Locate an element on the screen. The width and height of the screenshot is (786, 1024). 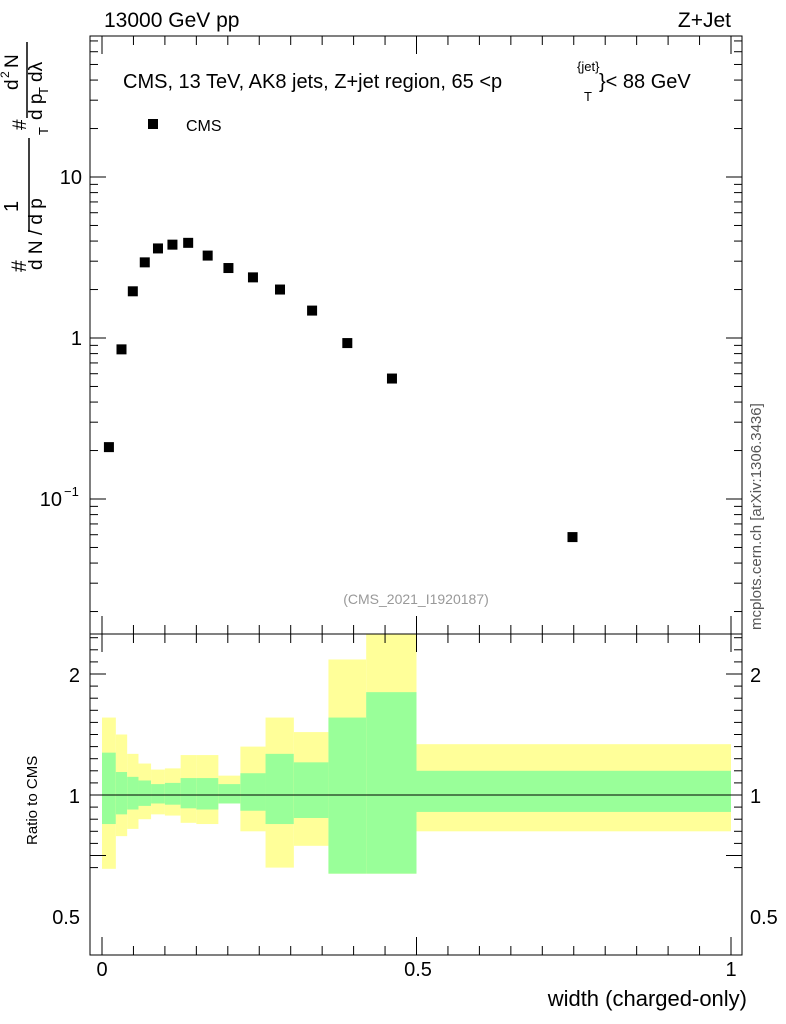
ratio-y-tick-label-2-left: 2 is located at coordinates (74, 676).